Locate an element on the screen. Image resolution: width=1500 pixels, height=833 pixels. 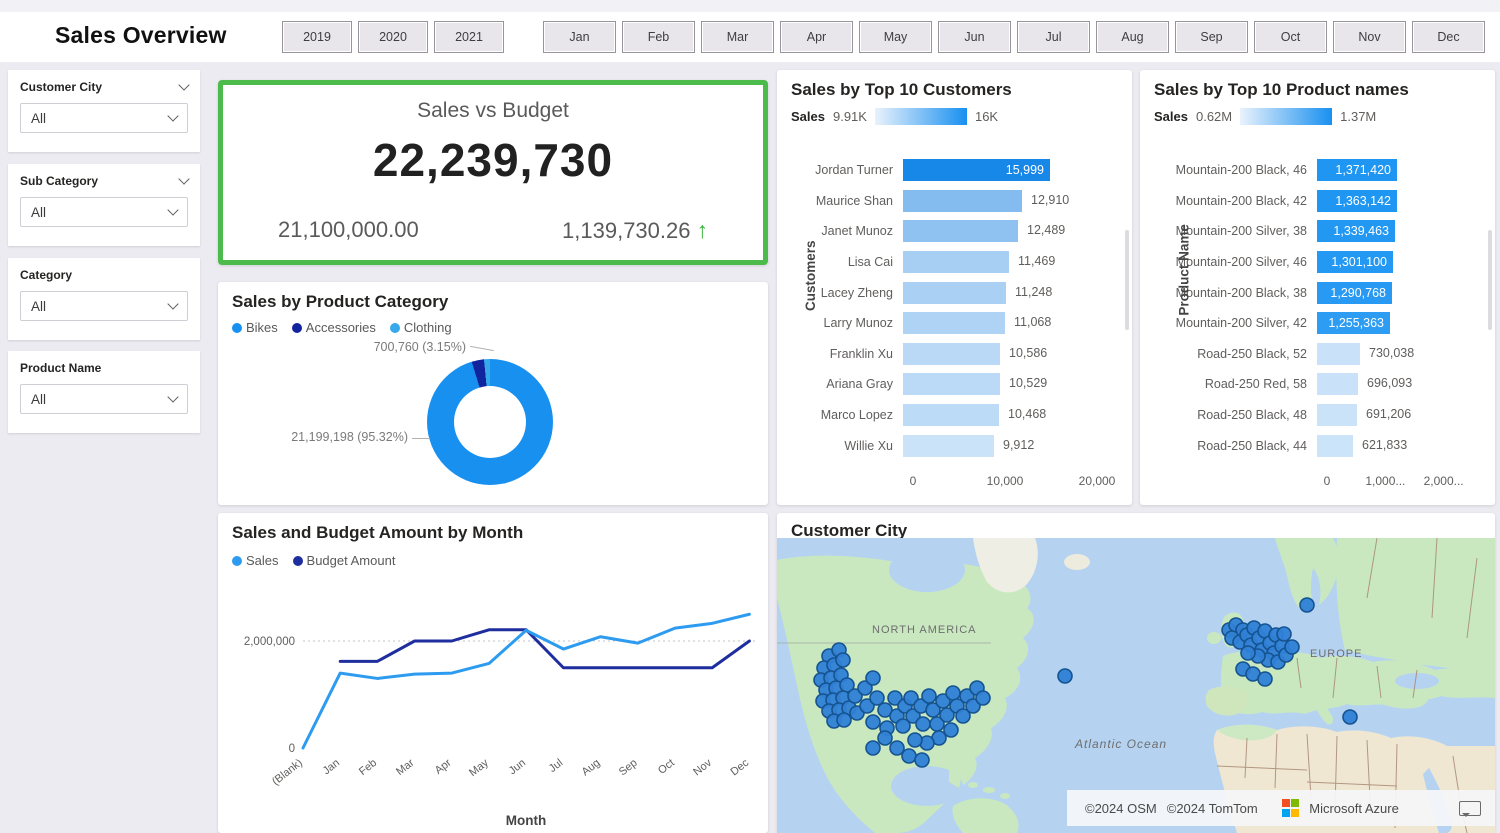
bar: 1,290,768 is located at coordinates (1354, 292).